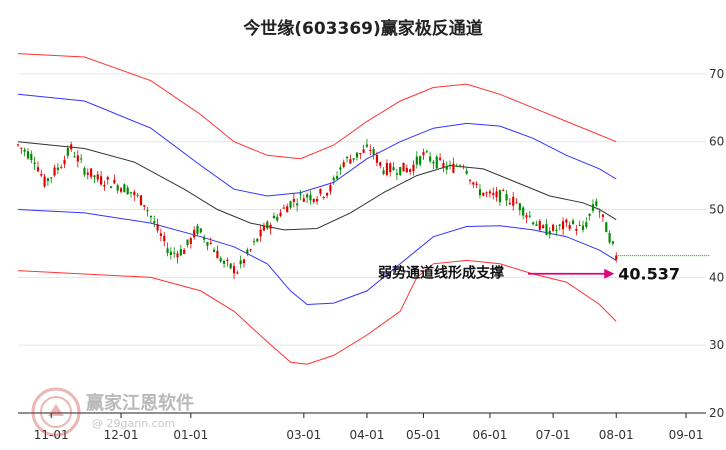 The width and height of the screenshot is (726, 450). I want to click on annotation-value: 40.537, so click(649, 274).